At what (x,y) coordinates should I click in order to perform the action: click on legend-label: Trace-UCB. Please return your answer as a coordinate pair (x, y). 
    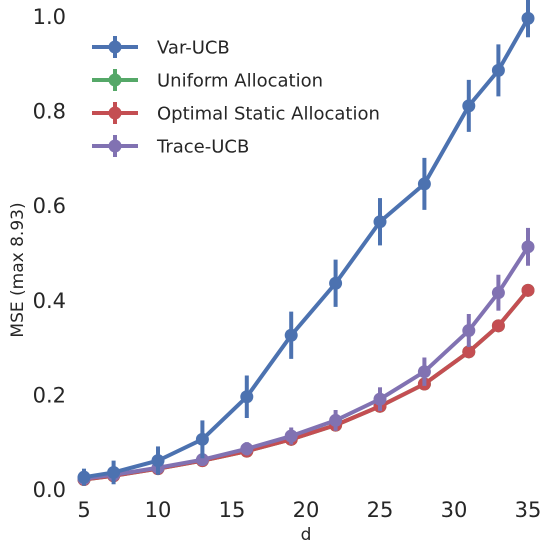
    Looking at the image, I should click on (202, 147).